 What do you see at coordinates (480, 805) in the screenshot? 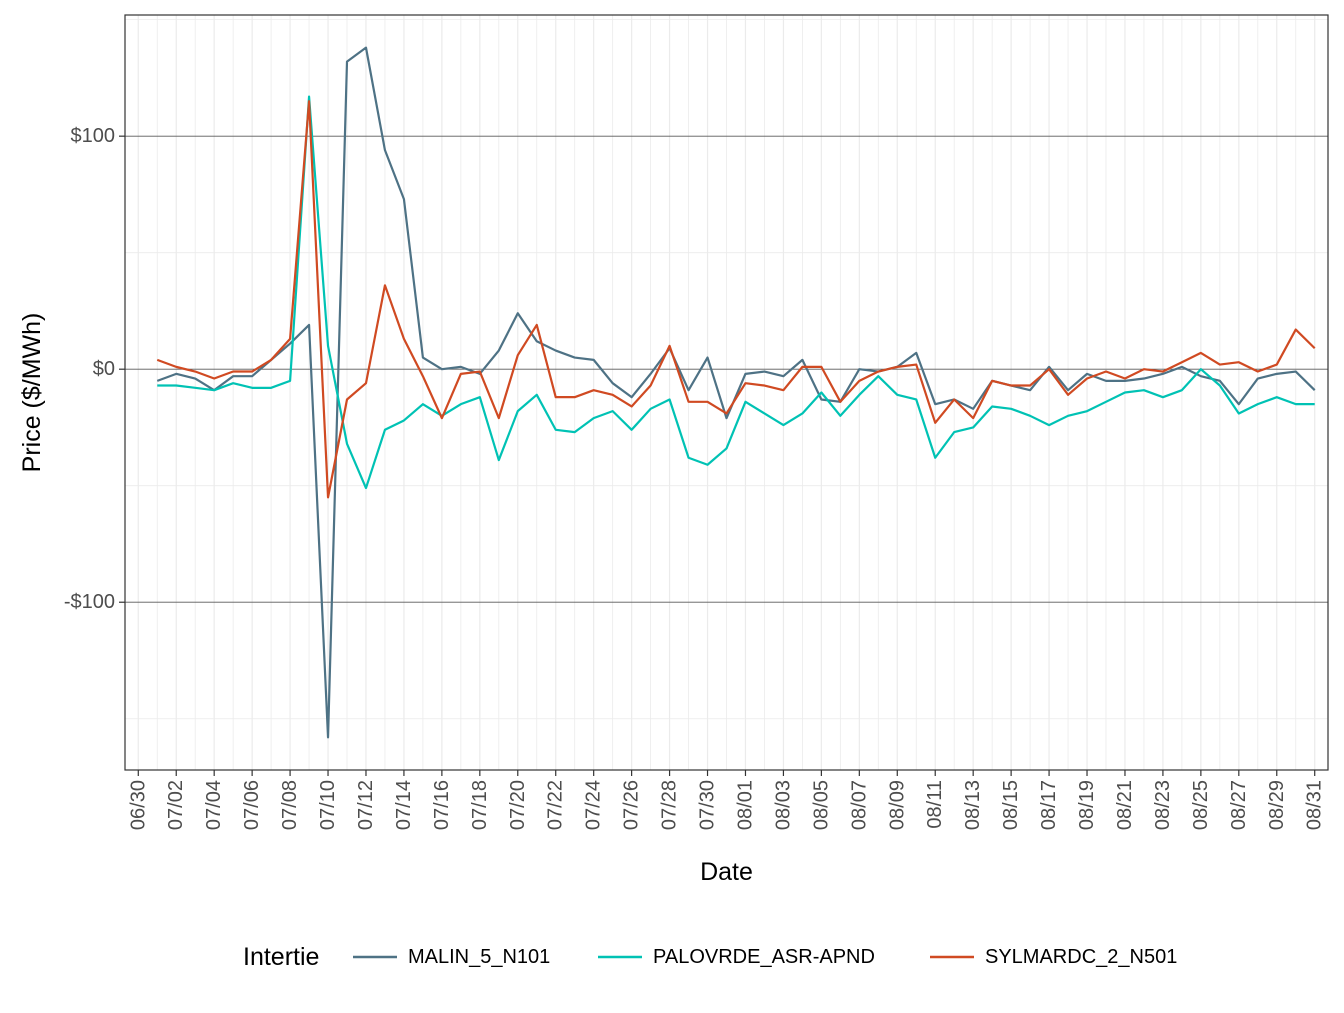
I see `x-tick-label: 07/18` at bounding box center [480, 805].